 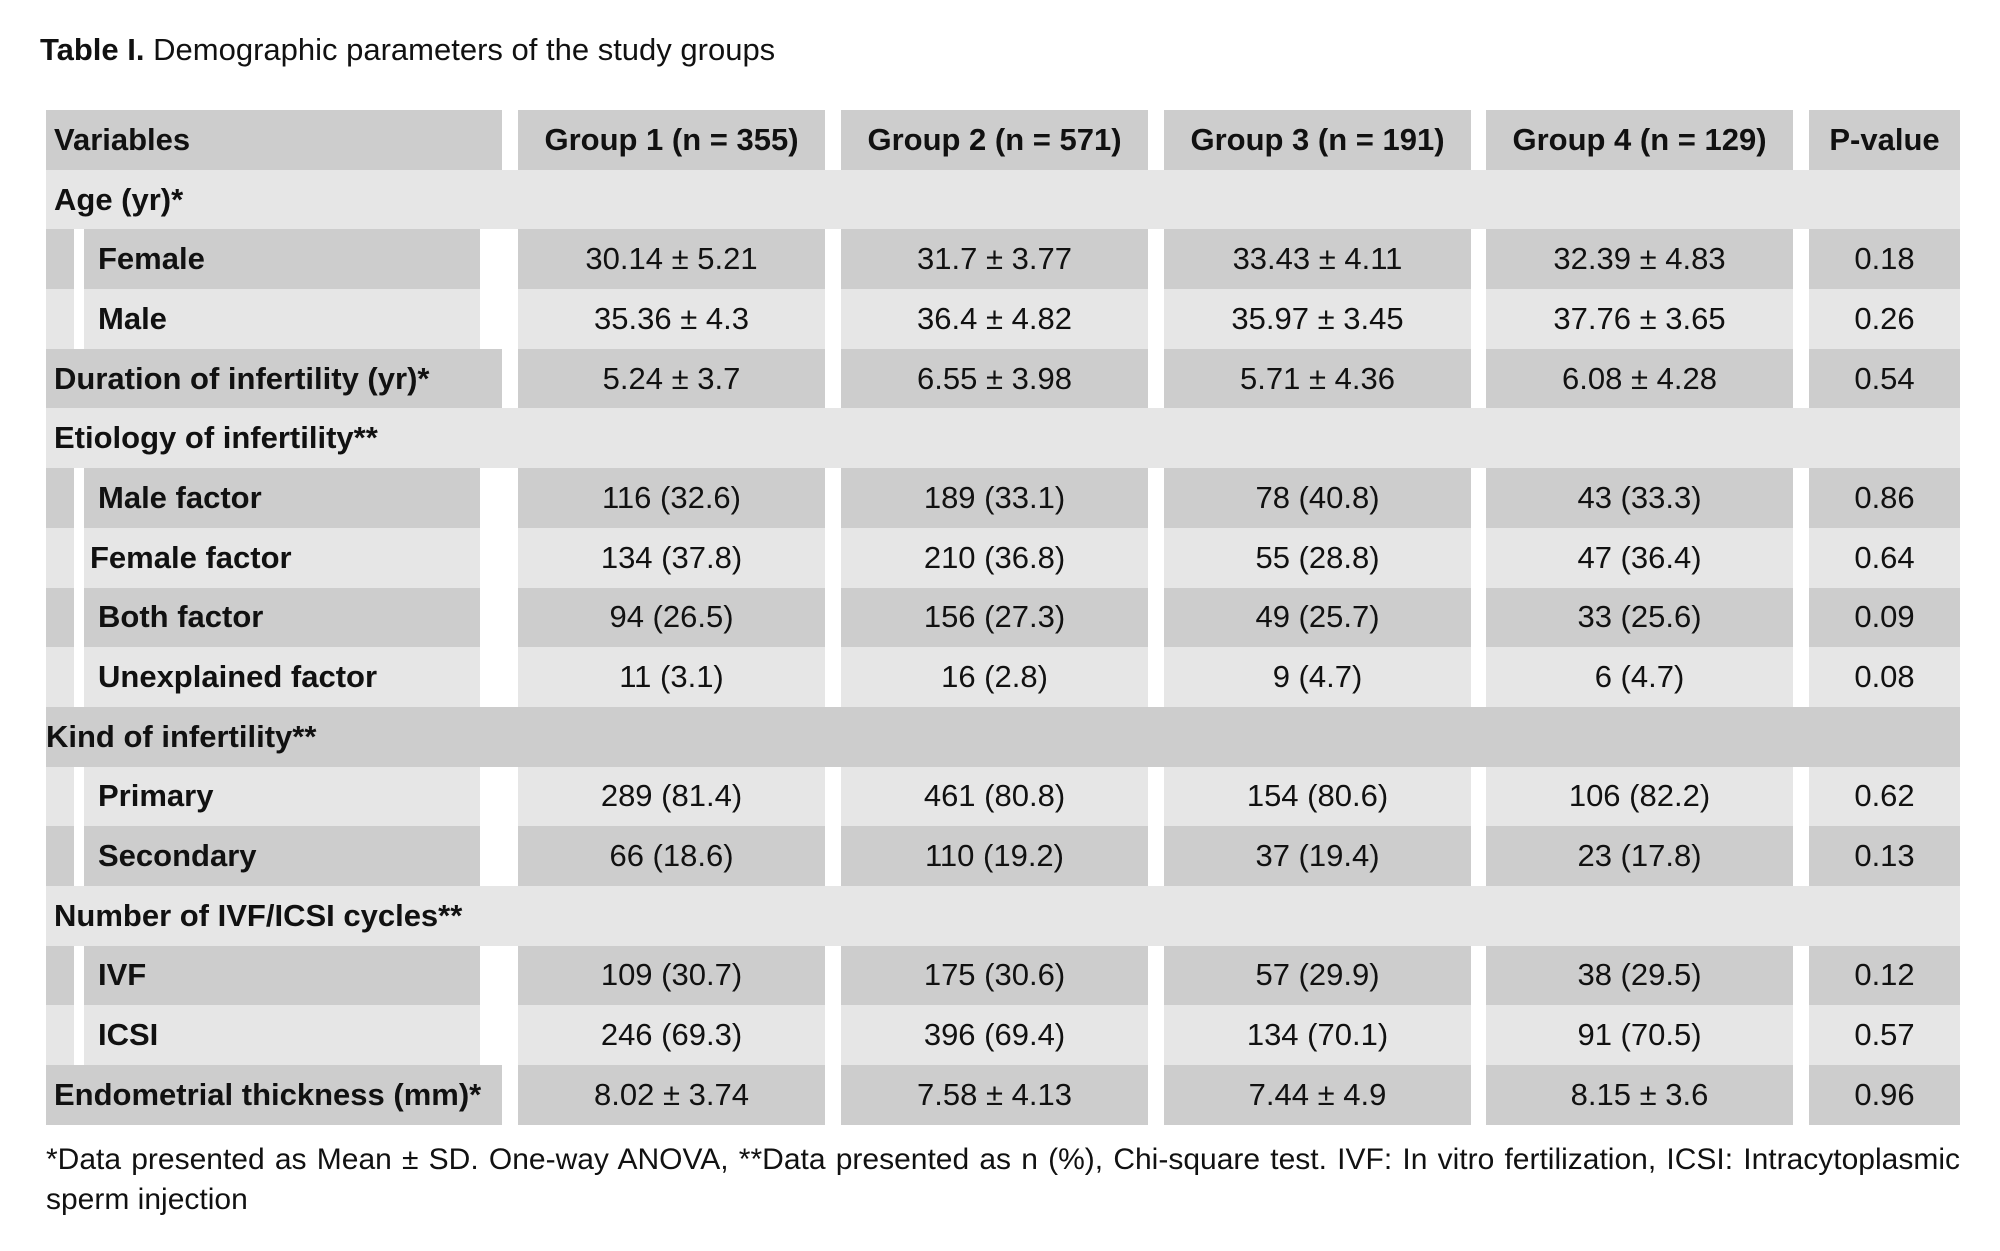 I want to click on section-kind: Kind of infertility**, so click(x=1003, y=736).